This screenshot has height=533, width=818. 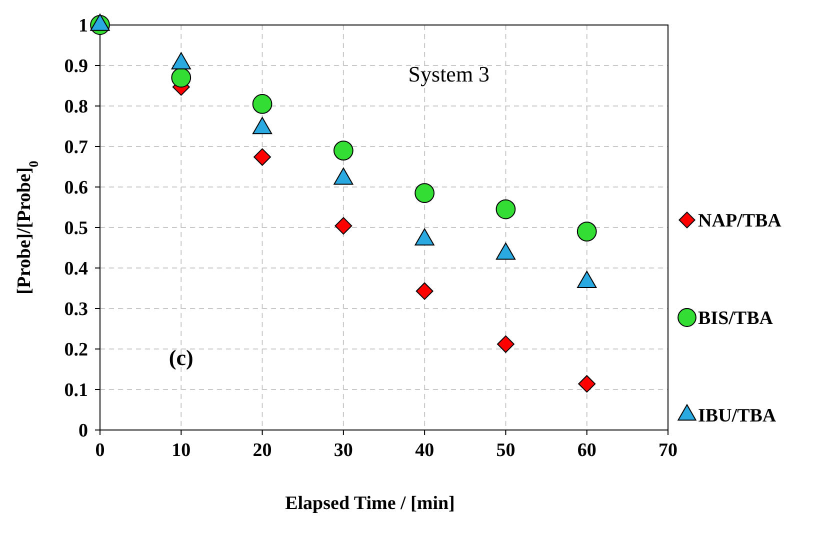 I want to click on x-tick-label: 70, so click(x=668, y=450).